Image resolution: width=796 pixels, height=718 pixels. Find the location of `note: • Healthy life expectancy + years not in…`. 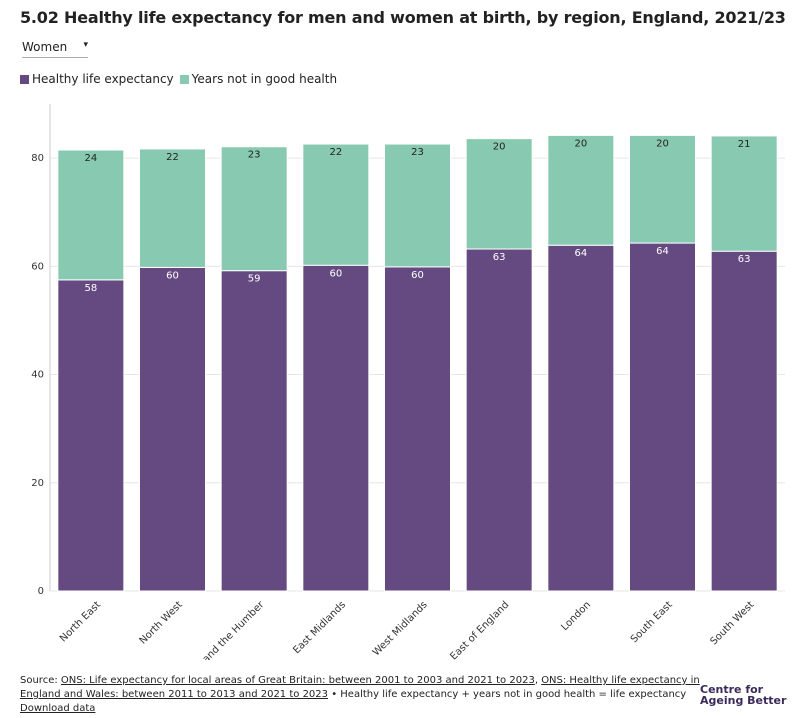

note: • Healthy life expectancy + years not in… is located at coordinates (509, 694).